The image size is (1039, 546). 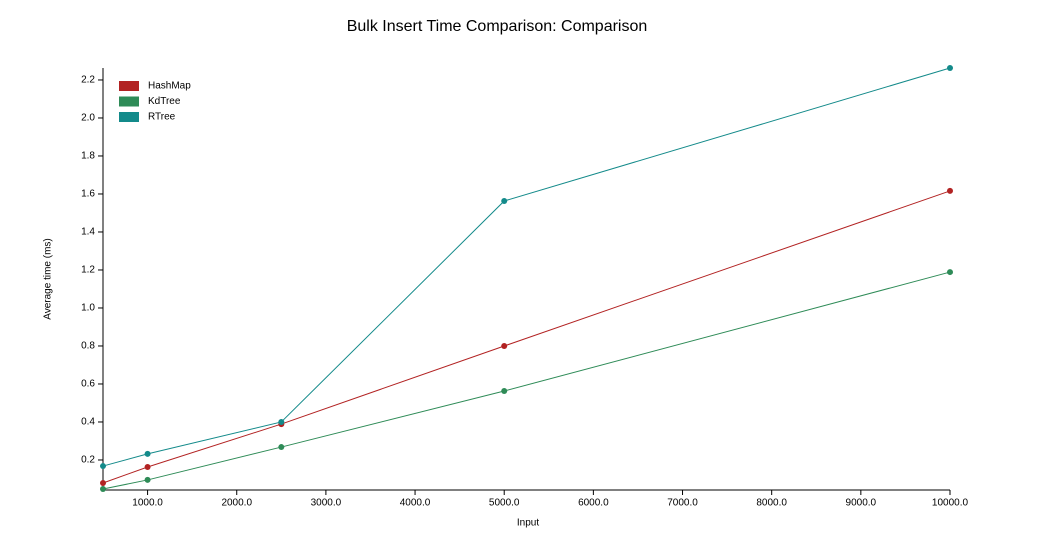 I want to click on x-tick-label: 1000.0, so click(x=147, y=503).